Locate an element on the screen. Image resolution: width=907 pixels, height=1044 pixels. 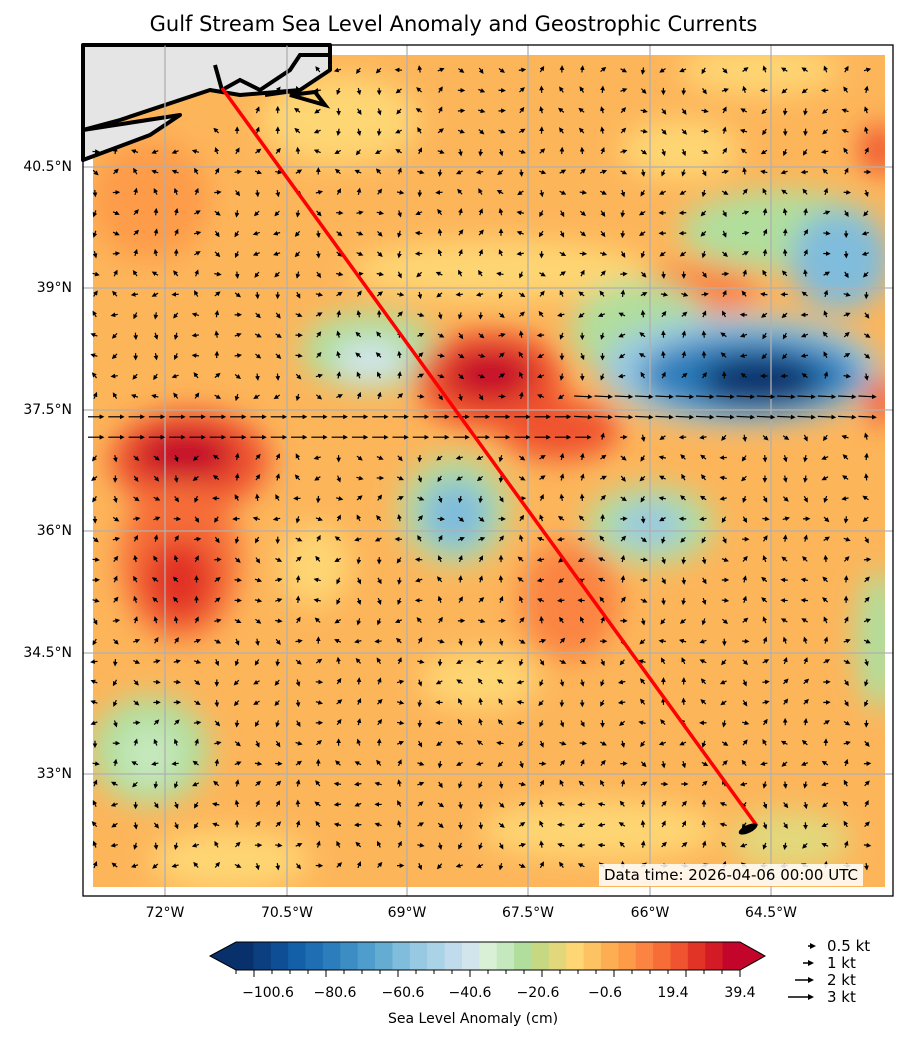
colorbar-segment is located at coordinates (540, 956).